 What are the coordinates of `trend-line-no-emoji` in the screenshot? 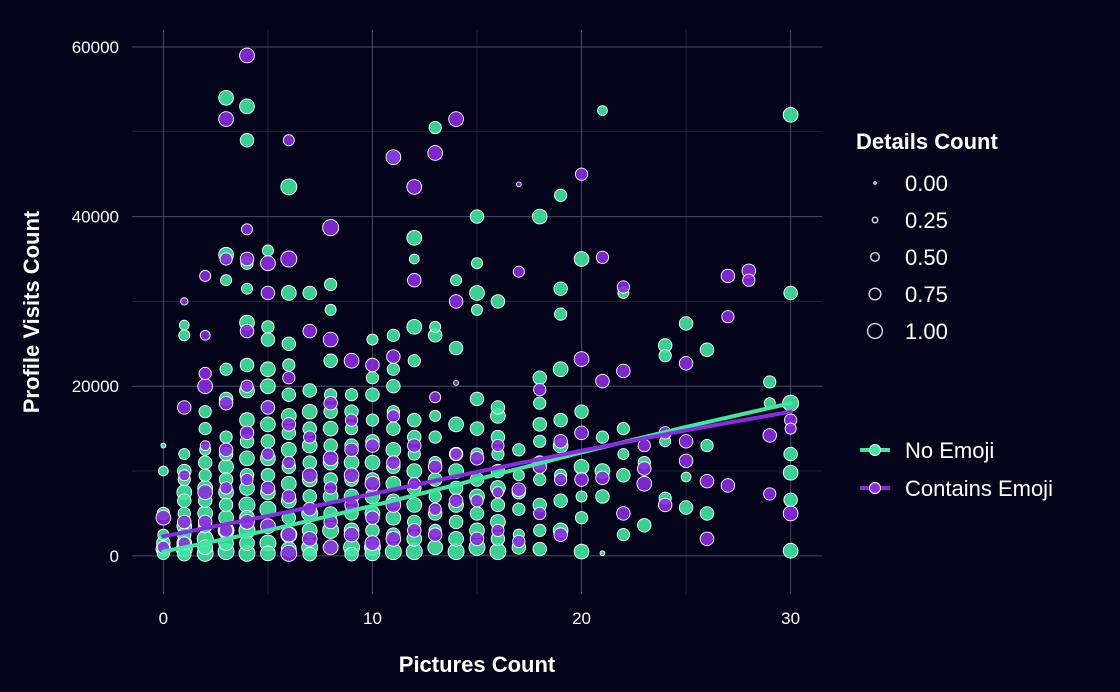 It's located at (477, 477).